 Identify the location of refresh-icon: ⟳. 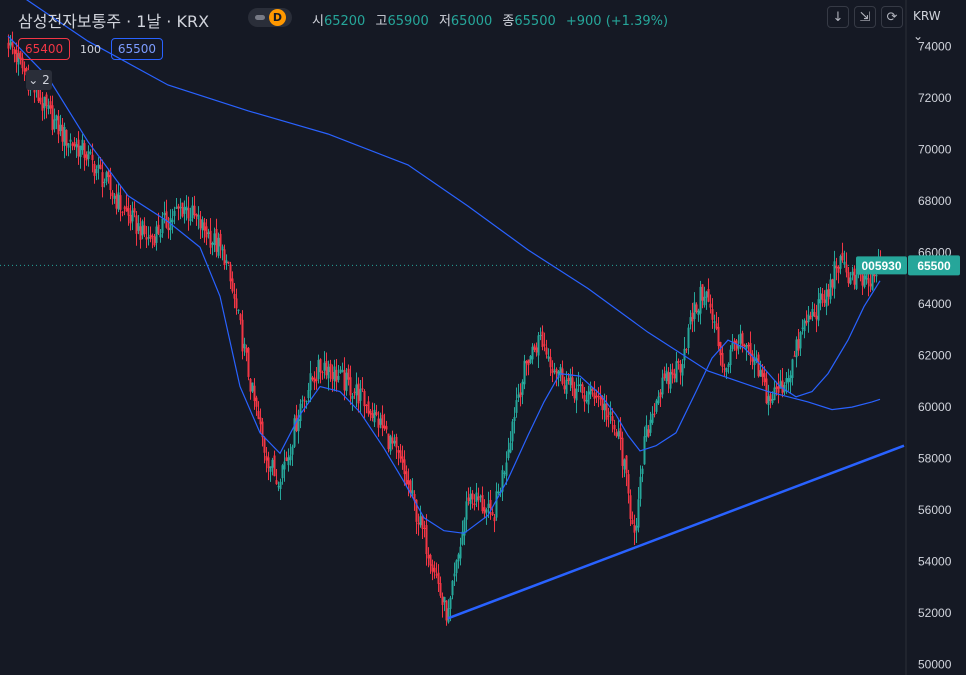
(892, 17).